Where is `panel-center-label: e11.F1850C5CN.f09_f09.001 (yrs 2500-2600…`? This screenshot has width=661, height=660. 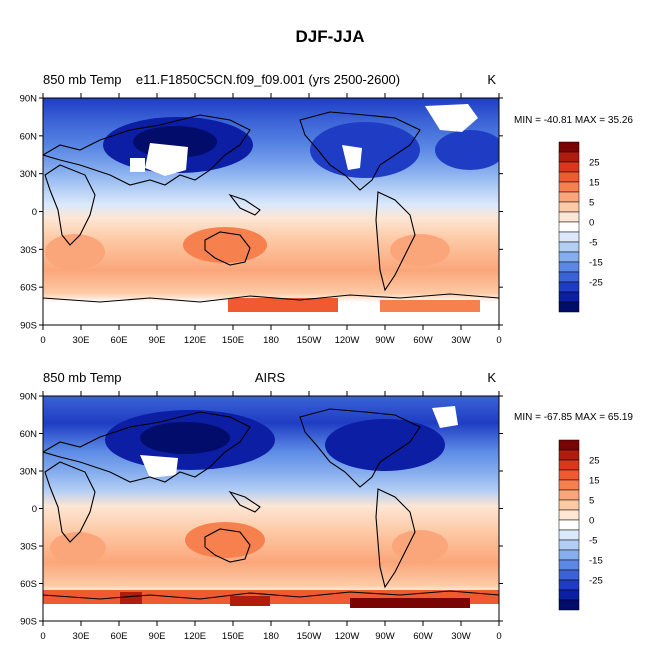
panel-center-label: e11.F1850C5CN.f09_f09.001 (yrs 2500-2600… is located at coordinates (268, 79).